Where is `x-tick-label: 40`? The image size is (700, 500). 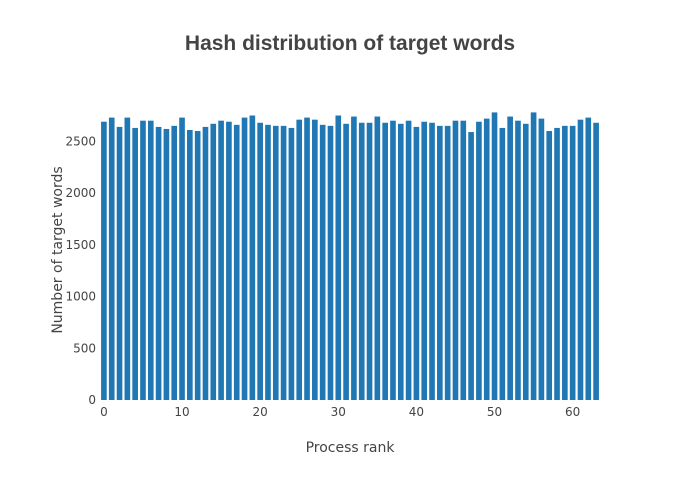
x-tick-label: 40 is located at coordinates (416, 412).